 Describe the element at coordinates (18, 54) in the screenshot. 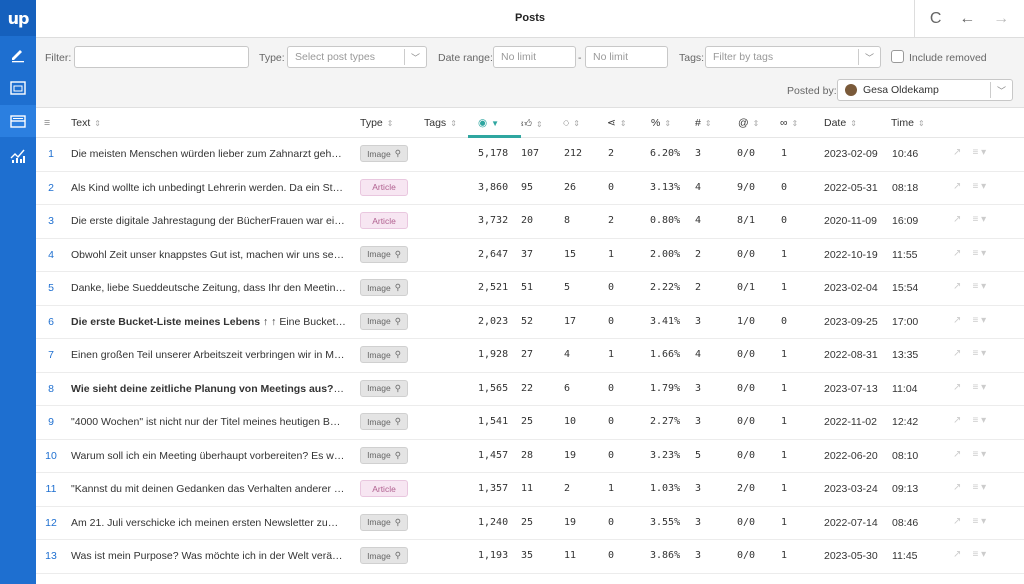

I see `sidebar-item-compose` at that location.